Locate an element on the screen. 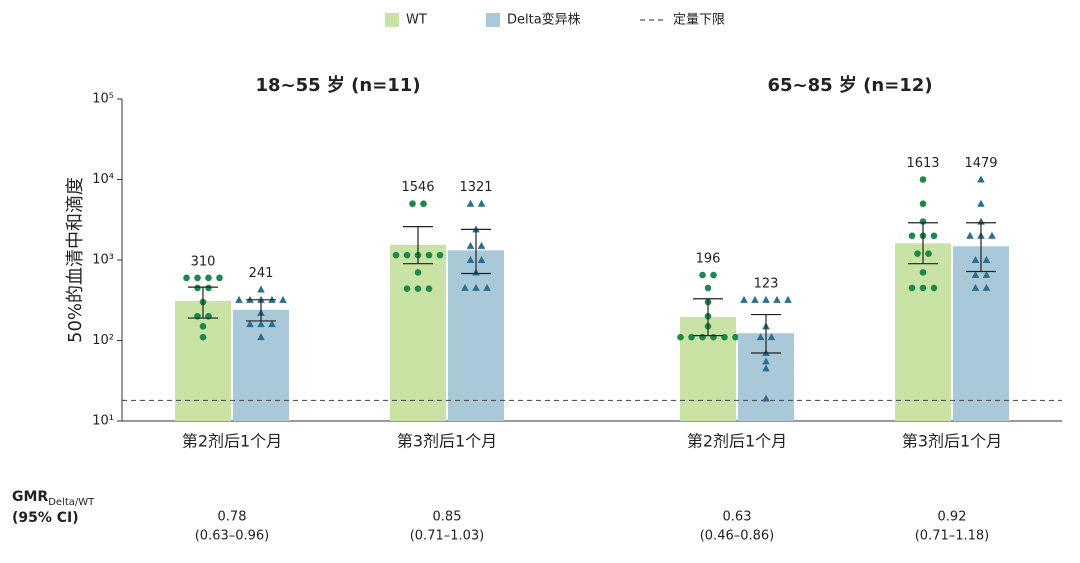 The width and height of the screenshot is (1080, 563). value-label: 196 is located at coordinates (708, 259).